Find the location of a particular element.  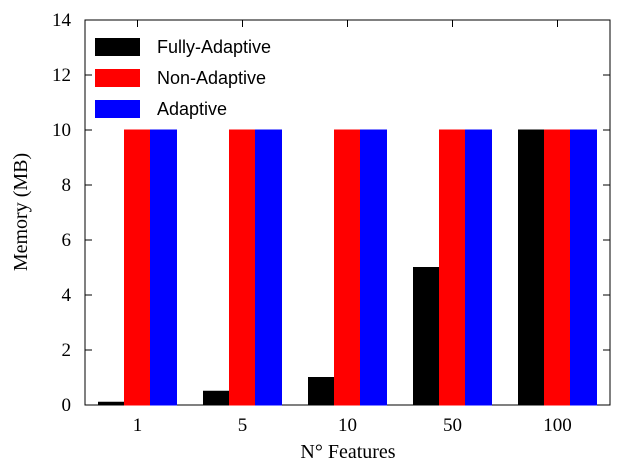

legend: Fully-Adaptive Non-Adaptive Adaptive is located at coordinates (183, 78).